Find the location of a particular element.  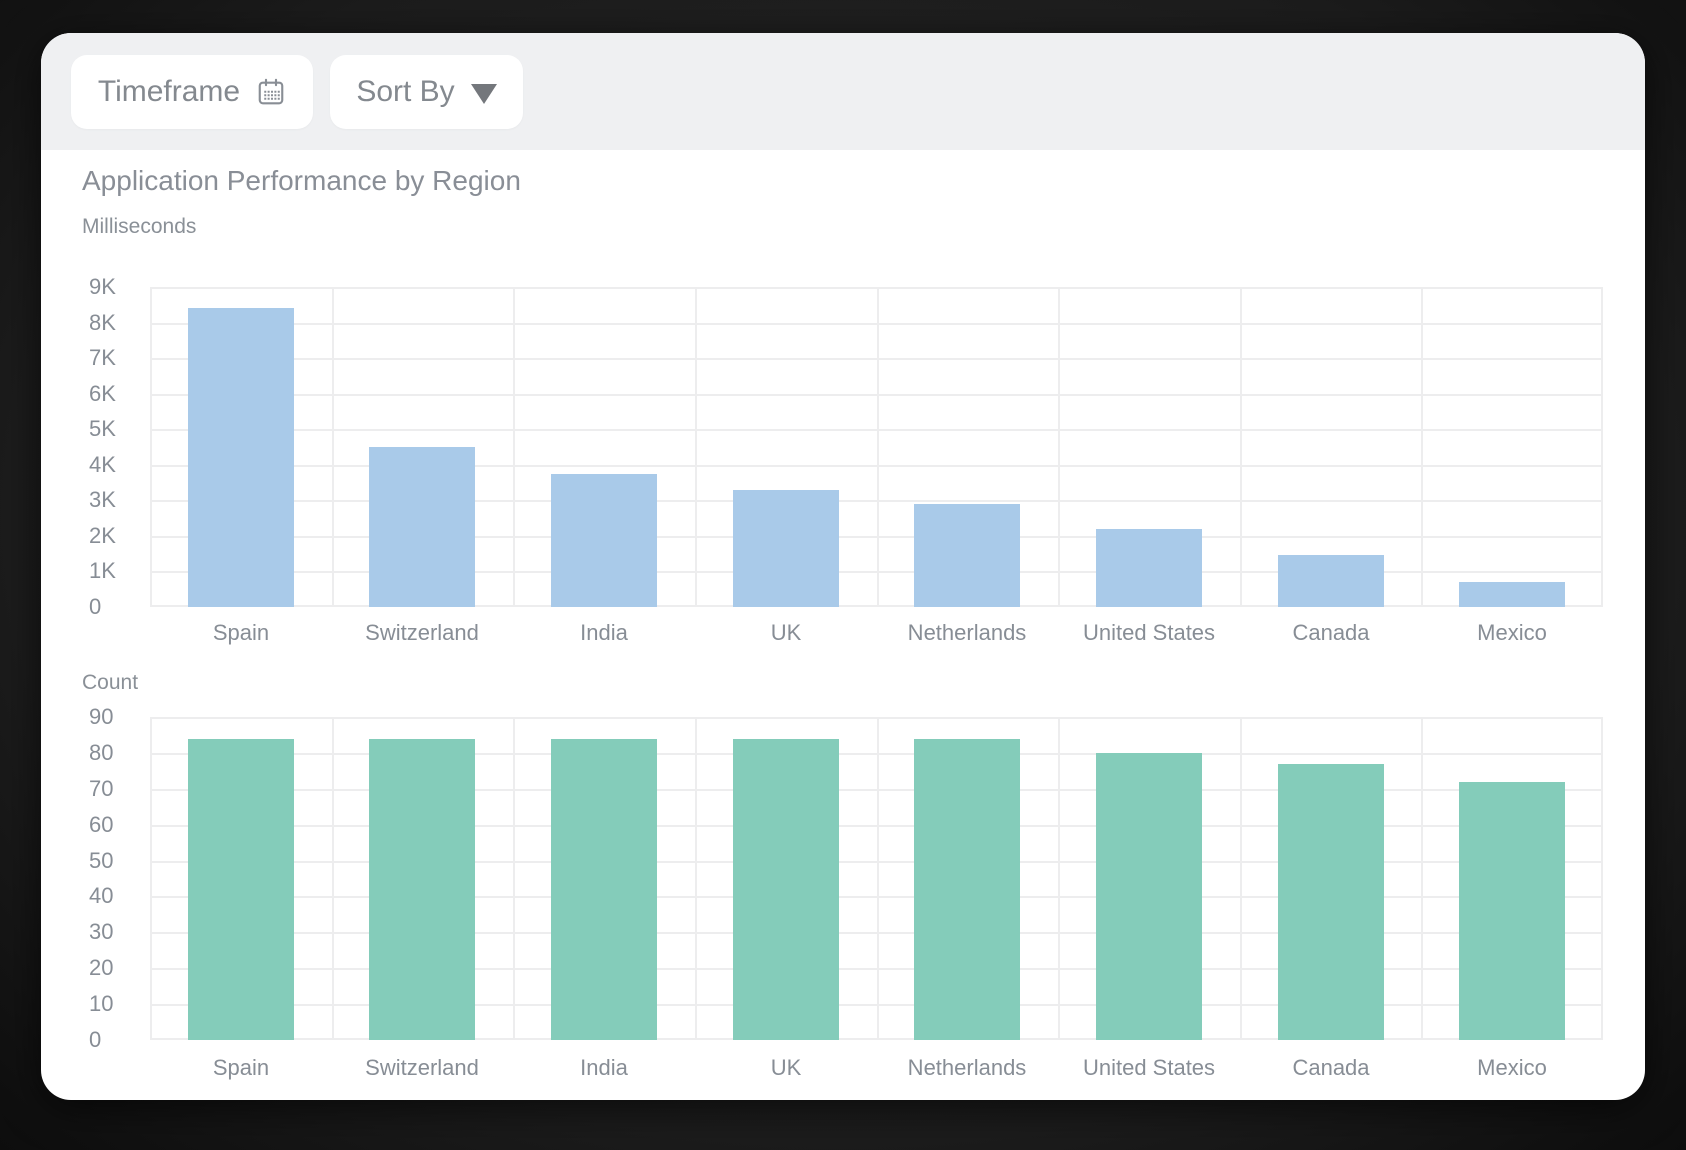

page-title: Application Performance by Region is located at coordinates (301, 180).